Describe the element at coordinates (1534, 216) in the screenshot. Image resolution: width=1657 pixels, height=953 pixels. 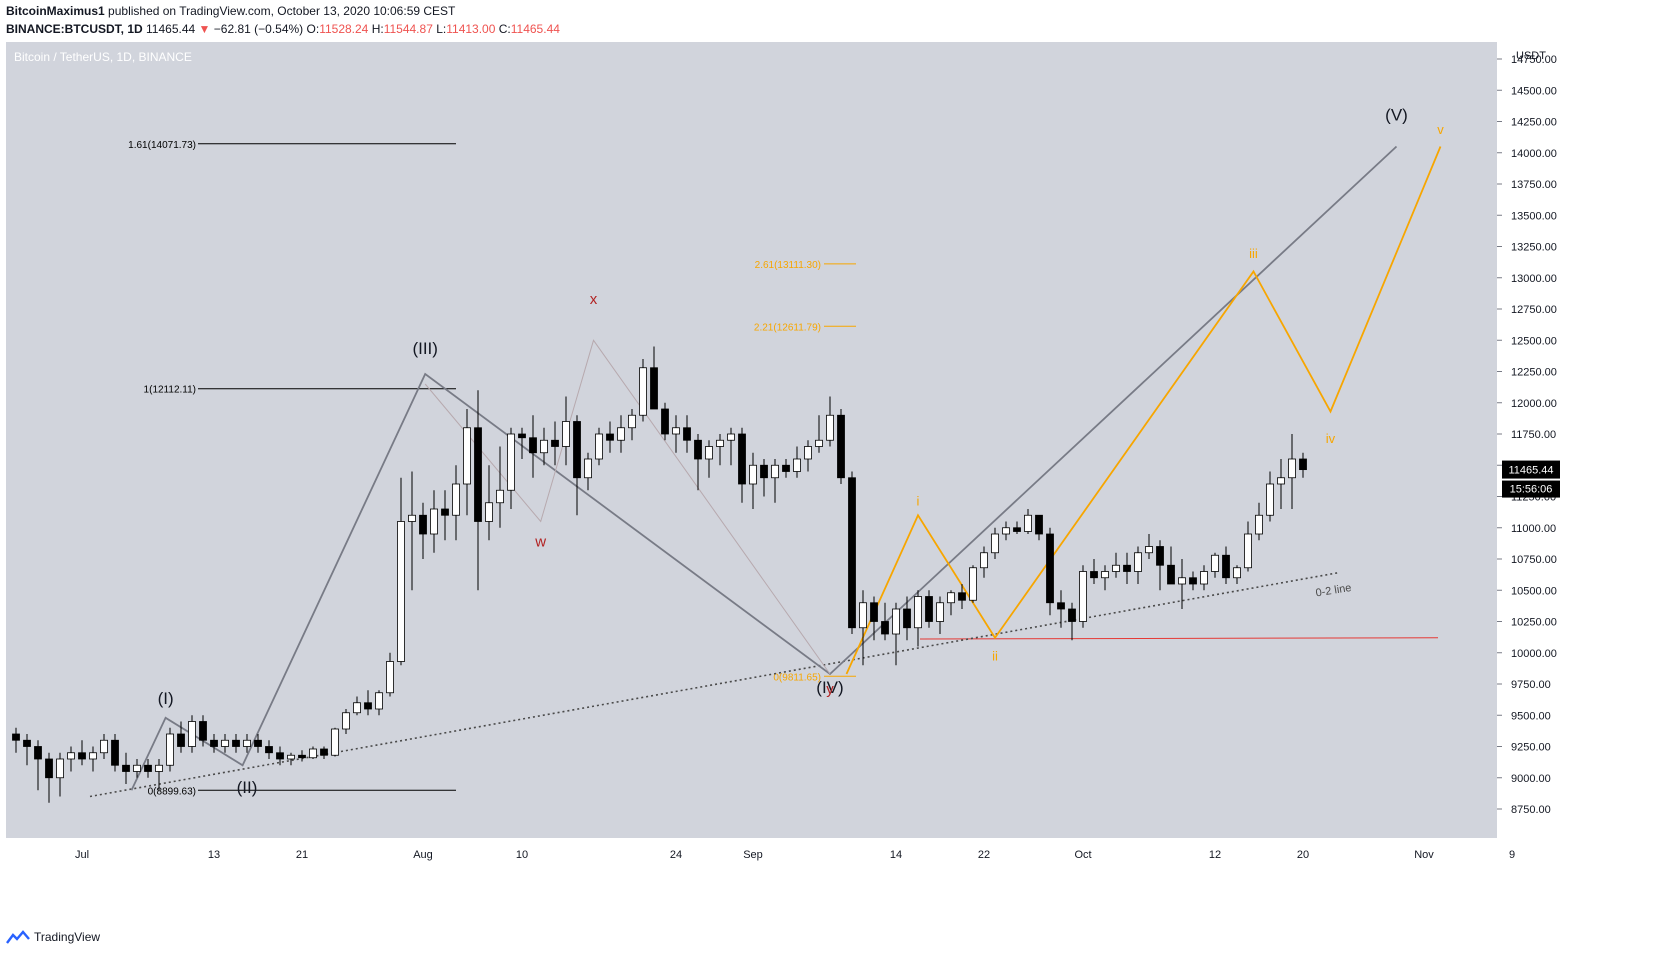
I see `price-tick-label: 13500.00` at that location.